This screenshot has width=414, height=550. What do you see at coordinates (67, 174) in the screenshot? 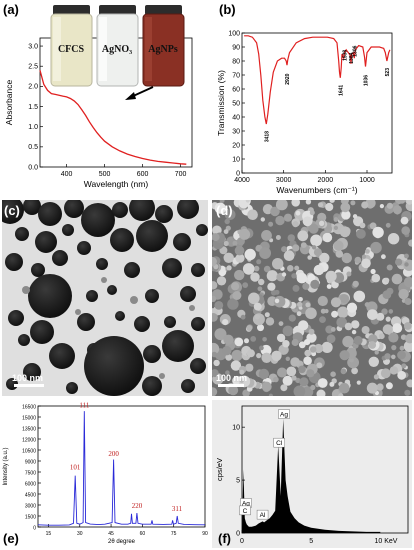
I see `x-tick-label: 400` at bounding box center [67, 174].